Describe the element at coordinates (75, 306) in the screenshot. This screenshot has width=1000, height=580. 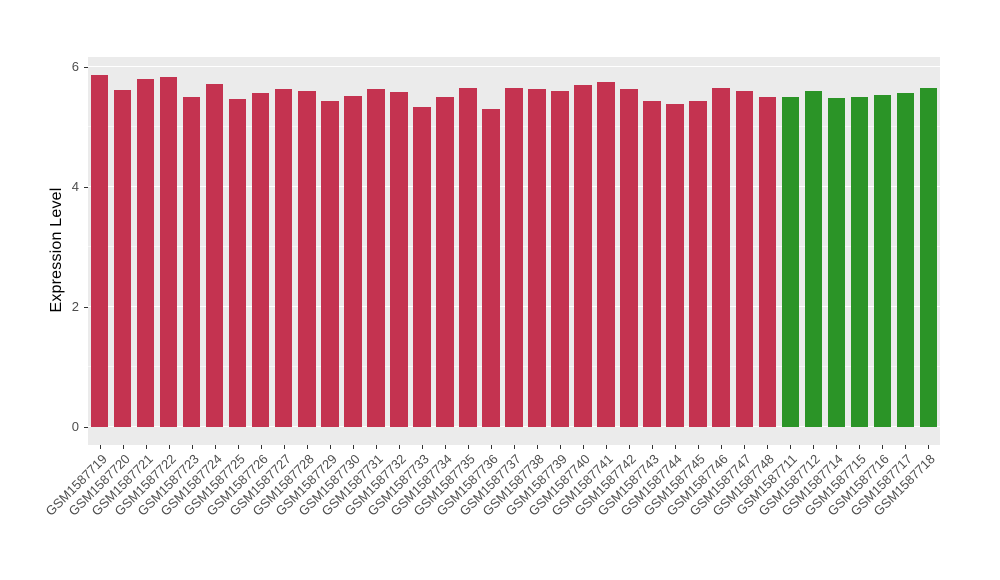
I see `y-tick-label: 2` at that location.